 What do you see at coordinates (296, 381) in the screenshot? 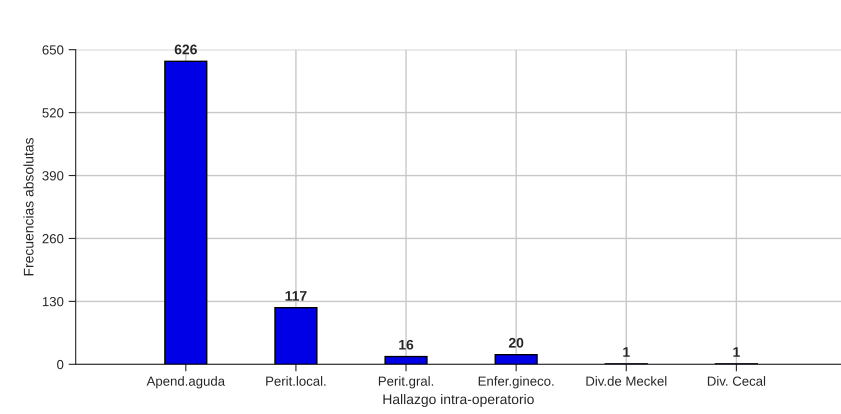
I see `x-tick-label: Perit.local.` at bounding box center [296, 381].